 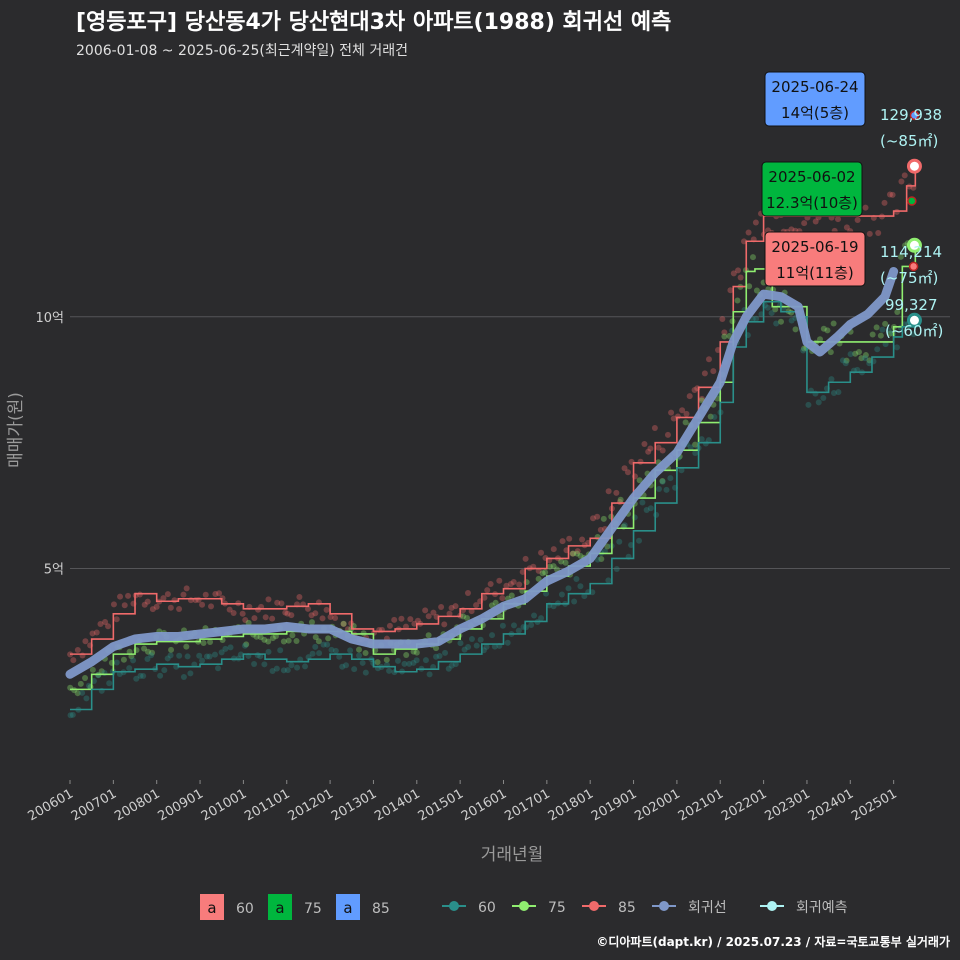 I want to click on x-tick-label: 201101, so click(x=267, y=805).